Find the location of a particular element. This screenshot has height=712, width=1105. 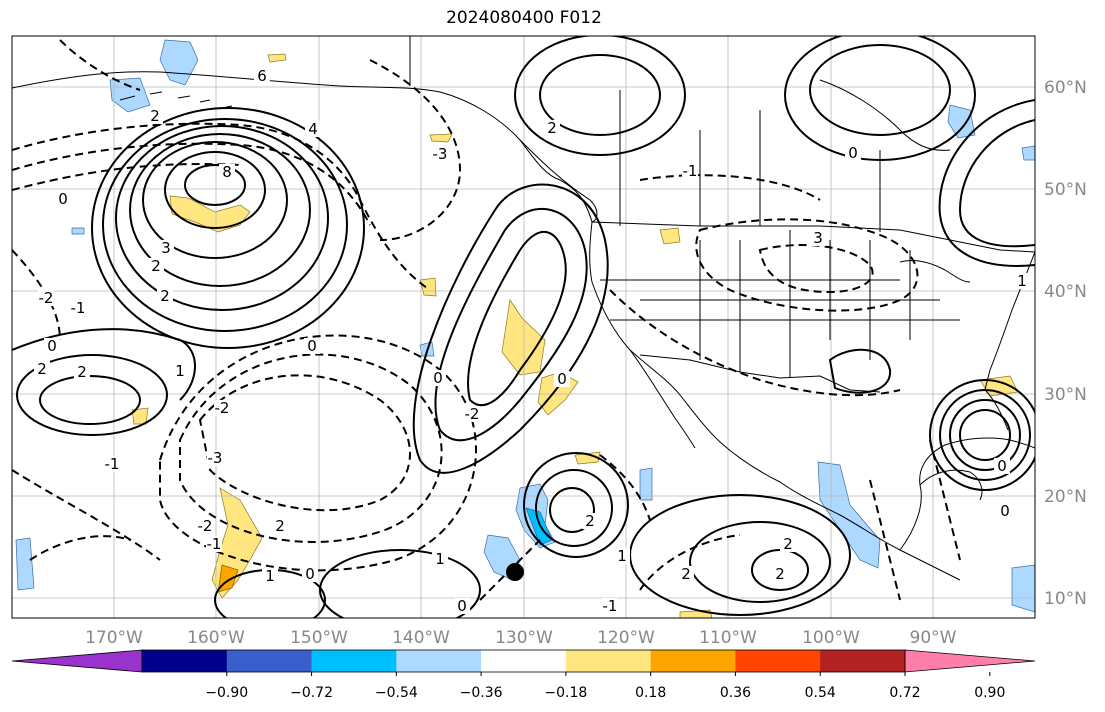

longitude-label: 150°W is located at coordinates (319, 638).